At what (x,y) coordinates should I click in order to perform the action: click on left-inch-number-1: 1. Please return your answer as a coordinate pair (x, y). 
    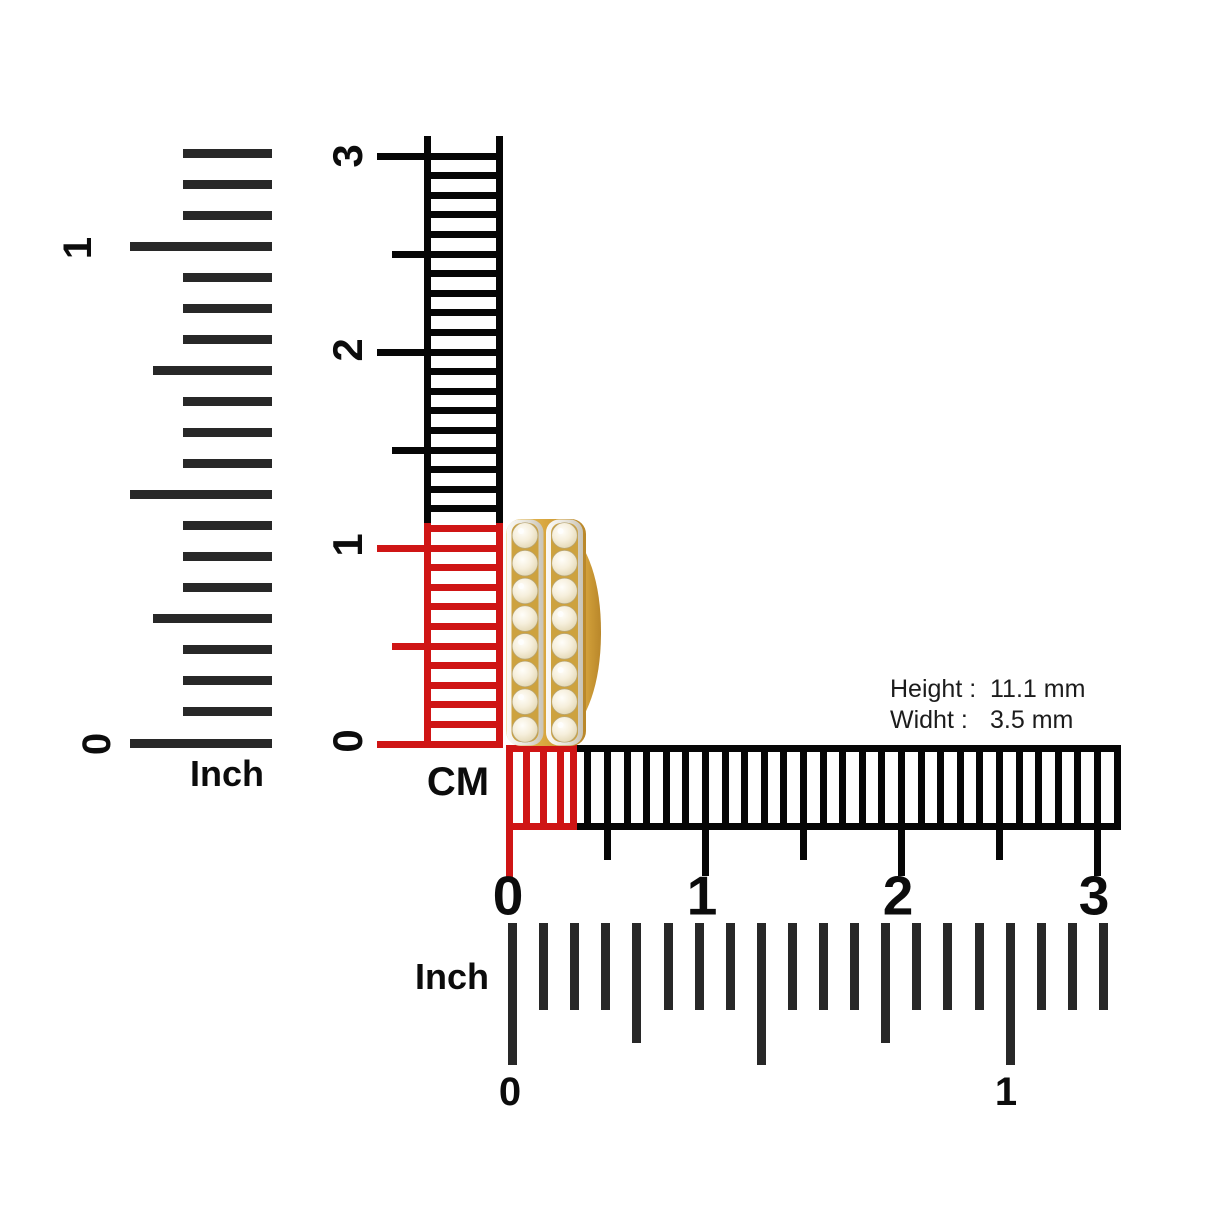
    Looking at the image, I should click on (78, 248).